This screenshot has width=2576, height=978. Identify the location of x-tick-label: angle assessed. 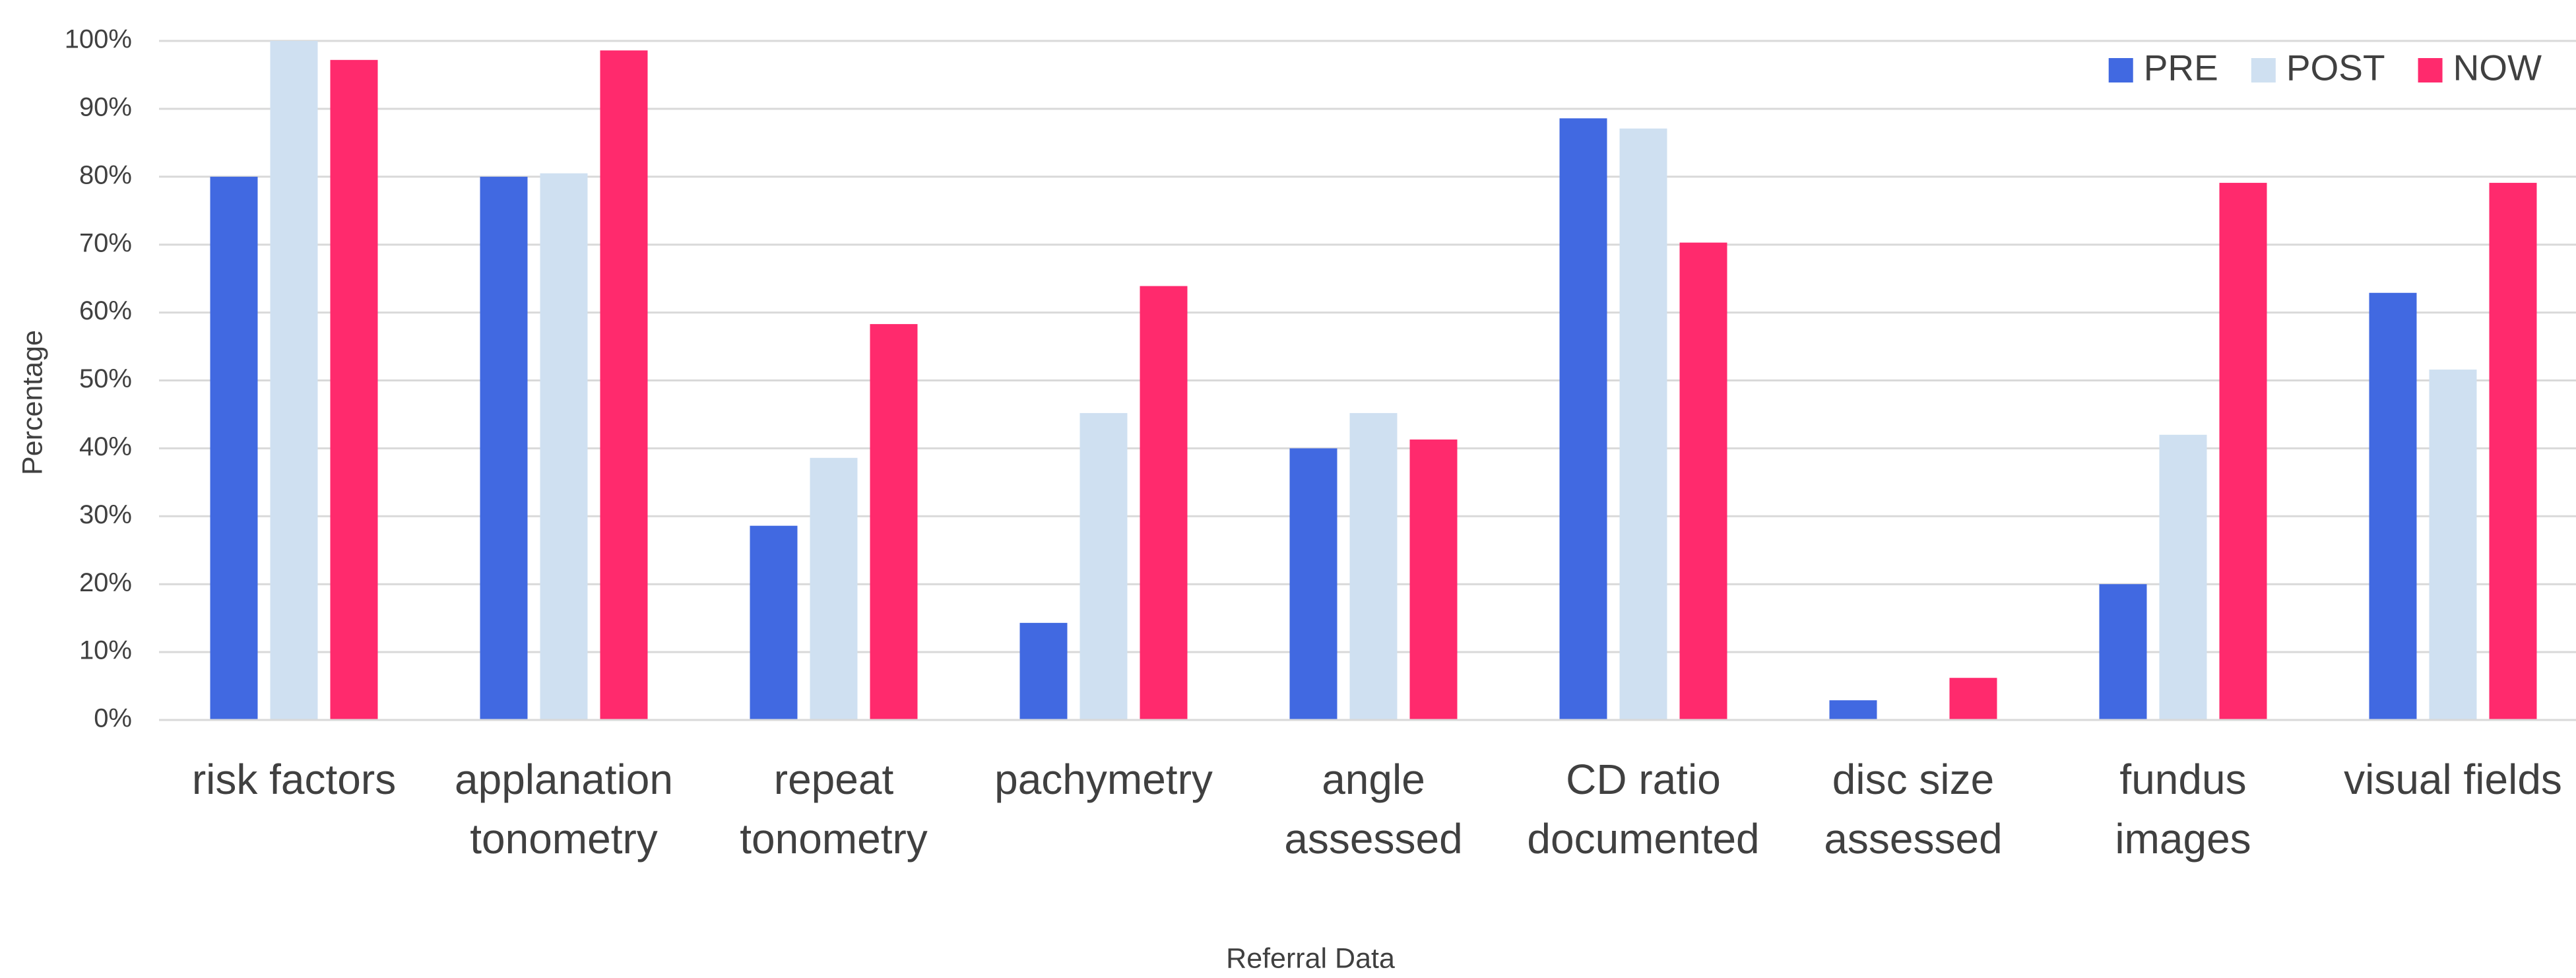
(1373, 809).